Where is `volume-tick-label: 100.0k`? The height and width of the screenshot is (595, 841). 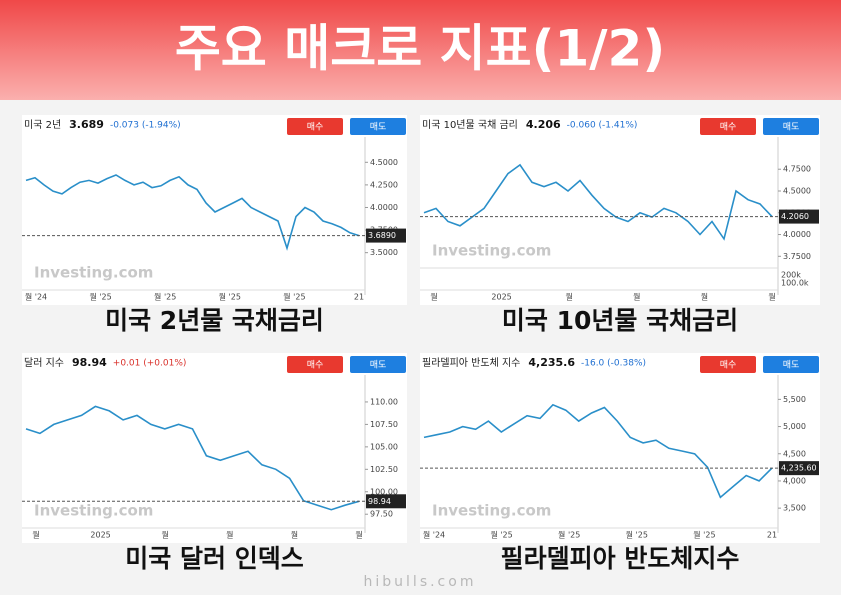 volume-tick-label: 100.0k is located at coordinates (795, 283).